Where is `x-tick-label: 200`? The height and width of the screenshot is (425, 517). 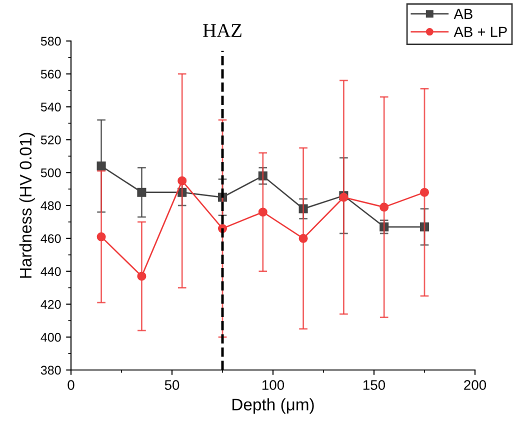 x-tick-label: 200 is located at coordinates (475, 385).